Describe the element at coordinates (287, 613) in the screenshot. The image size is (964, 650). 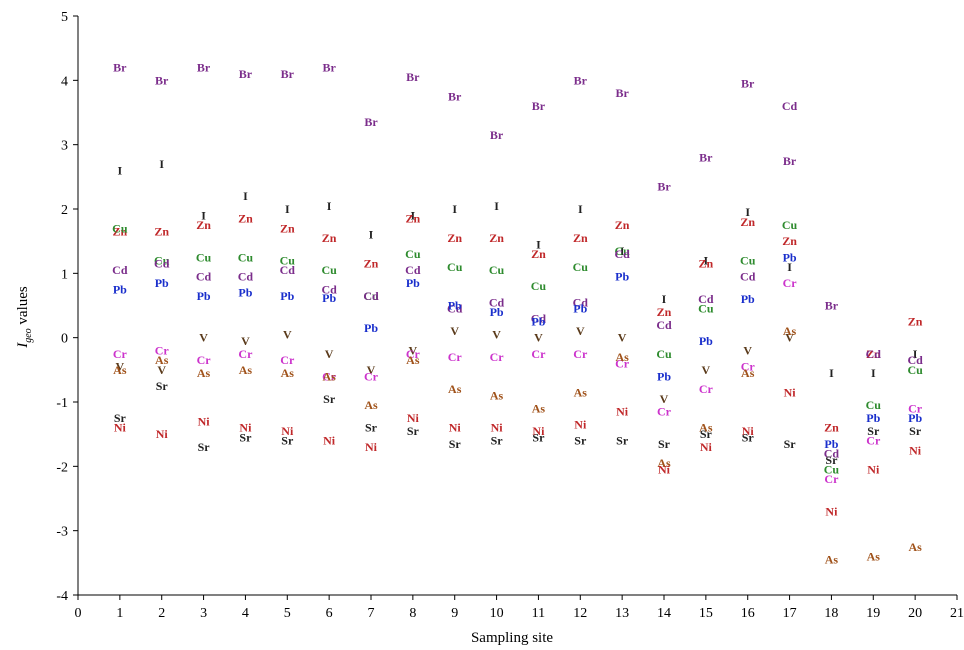
I see `x-tick-label: 5` at that location.